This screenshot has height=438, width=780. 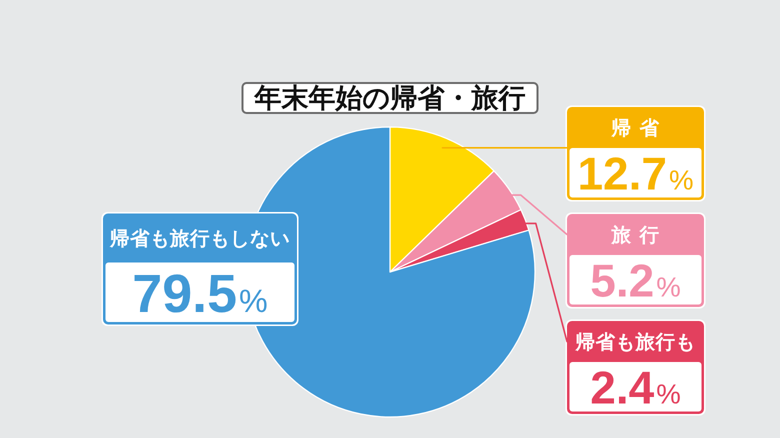 I want to click on slice-label: 旅行, so click(x=639, y=235).